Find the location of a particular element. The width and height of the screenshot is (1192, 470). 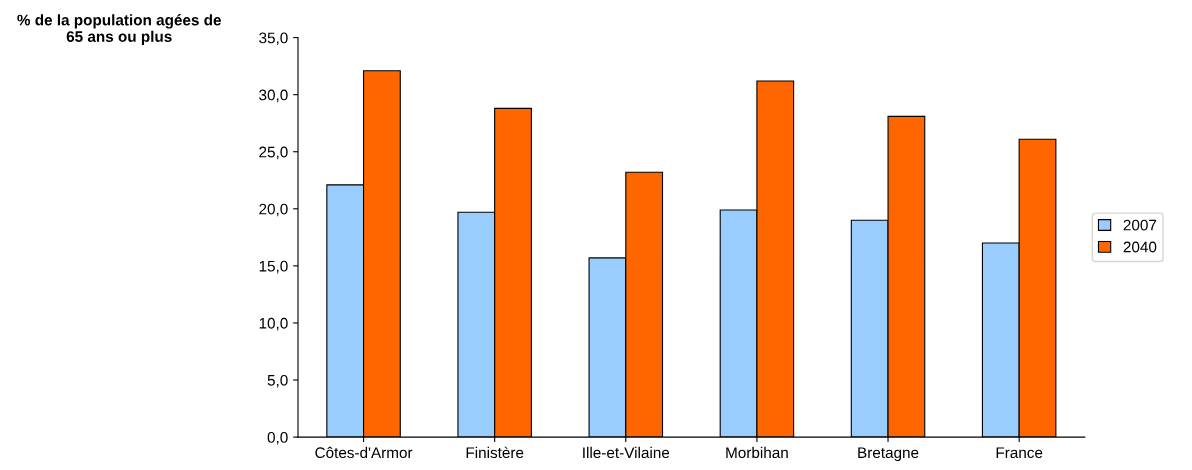

y-tick-label: 35,0 is located at coordinates (273, 39).